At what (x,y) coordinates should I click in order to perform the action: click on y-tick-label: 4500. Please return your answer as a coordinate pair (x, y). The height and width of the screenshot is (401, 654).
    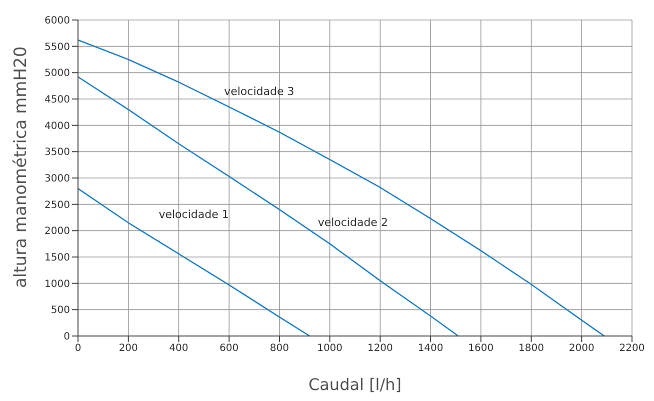
    Looking at the image, I should click on (57, 100).